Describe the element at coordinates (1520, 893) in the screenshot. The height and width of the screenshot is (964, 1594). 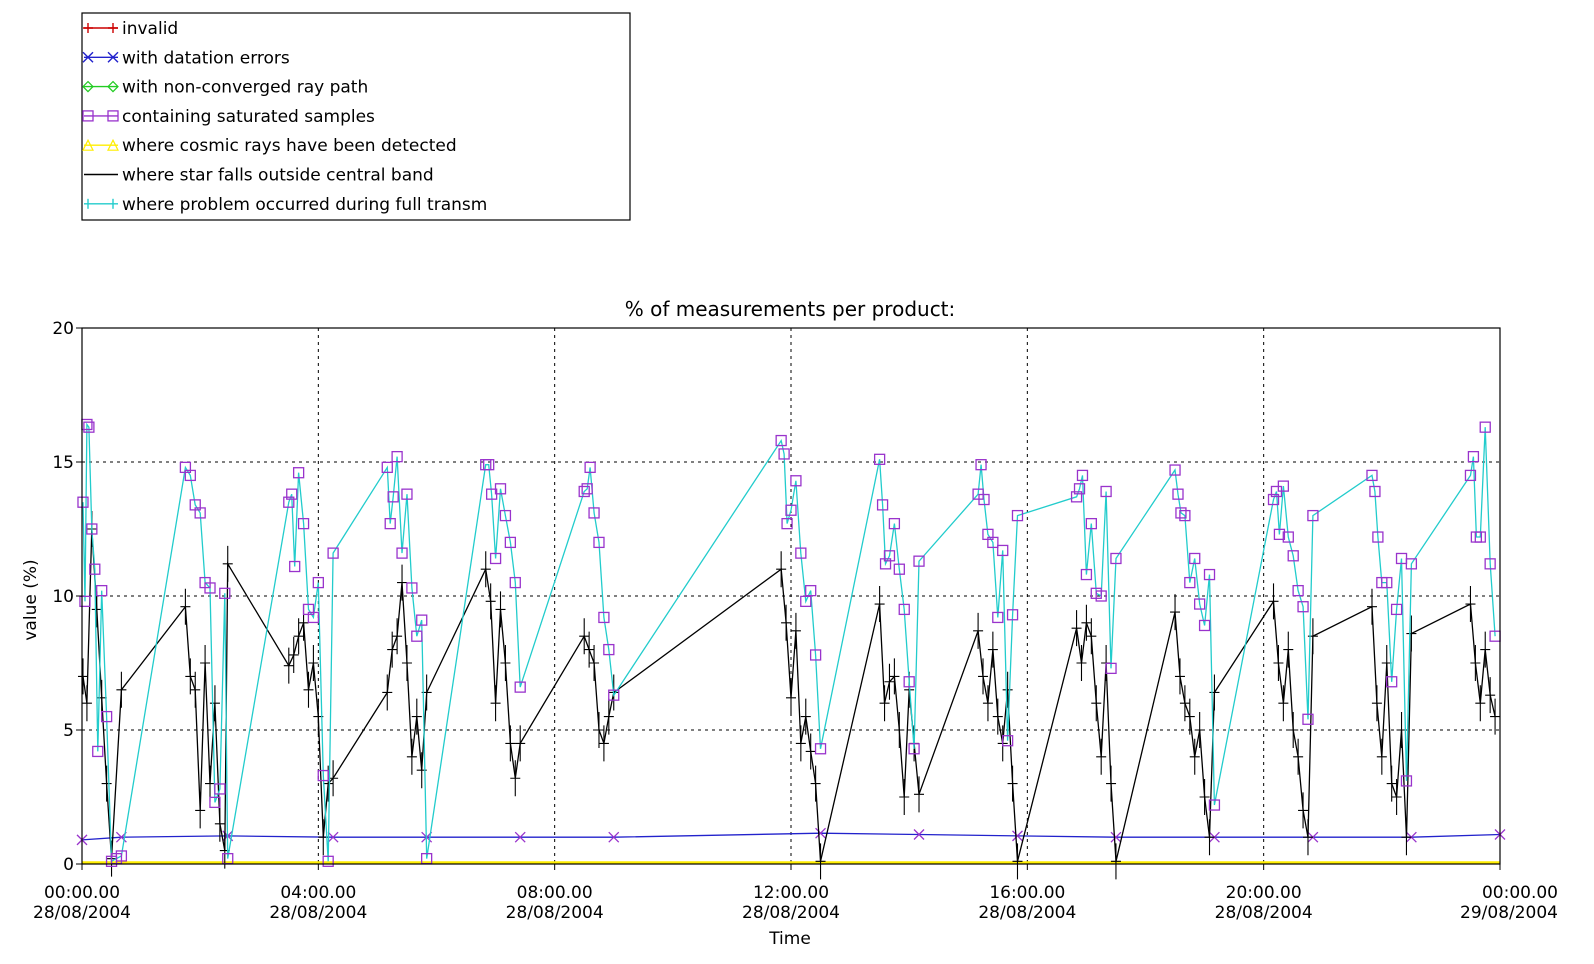
I see `x-tick-label: 00:00.00` at that location.